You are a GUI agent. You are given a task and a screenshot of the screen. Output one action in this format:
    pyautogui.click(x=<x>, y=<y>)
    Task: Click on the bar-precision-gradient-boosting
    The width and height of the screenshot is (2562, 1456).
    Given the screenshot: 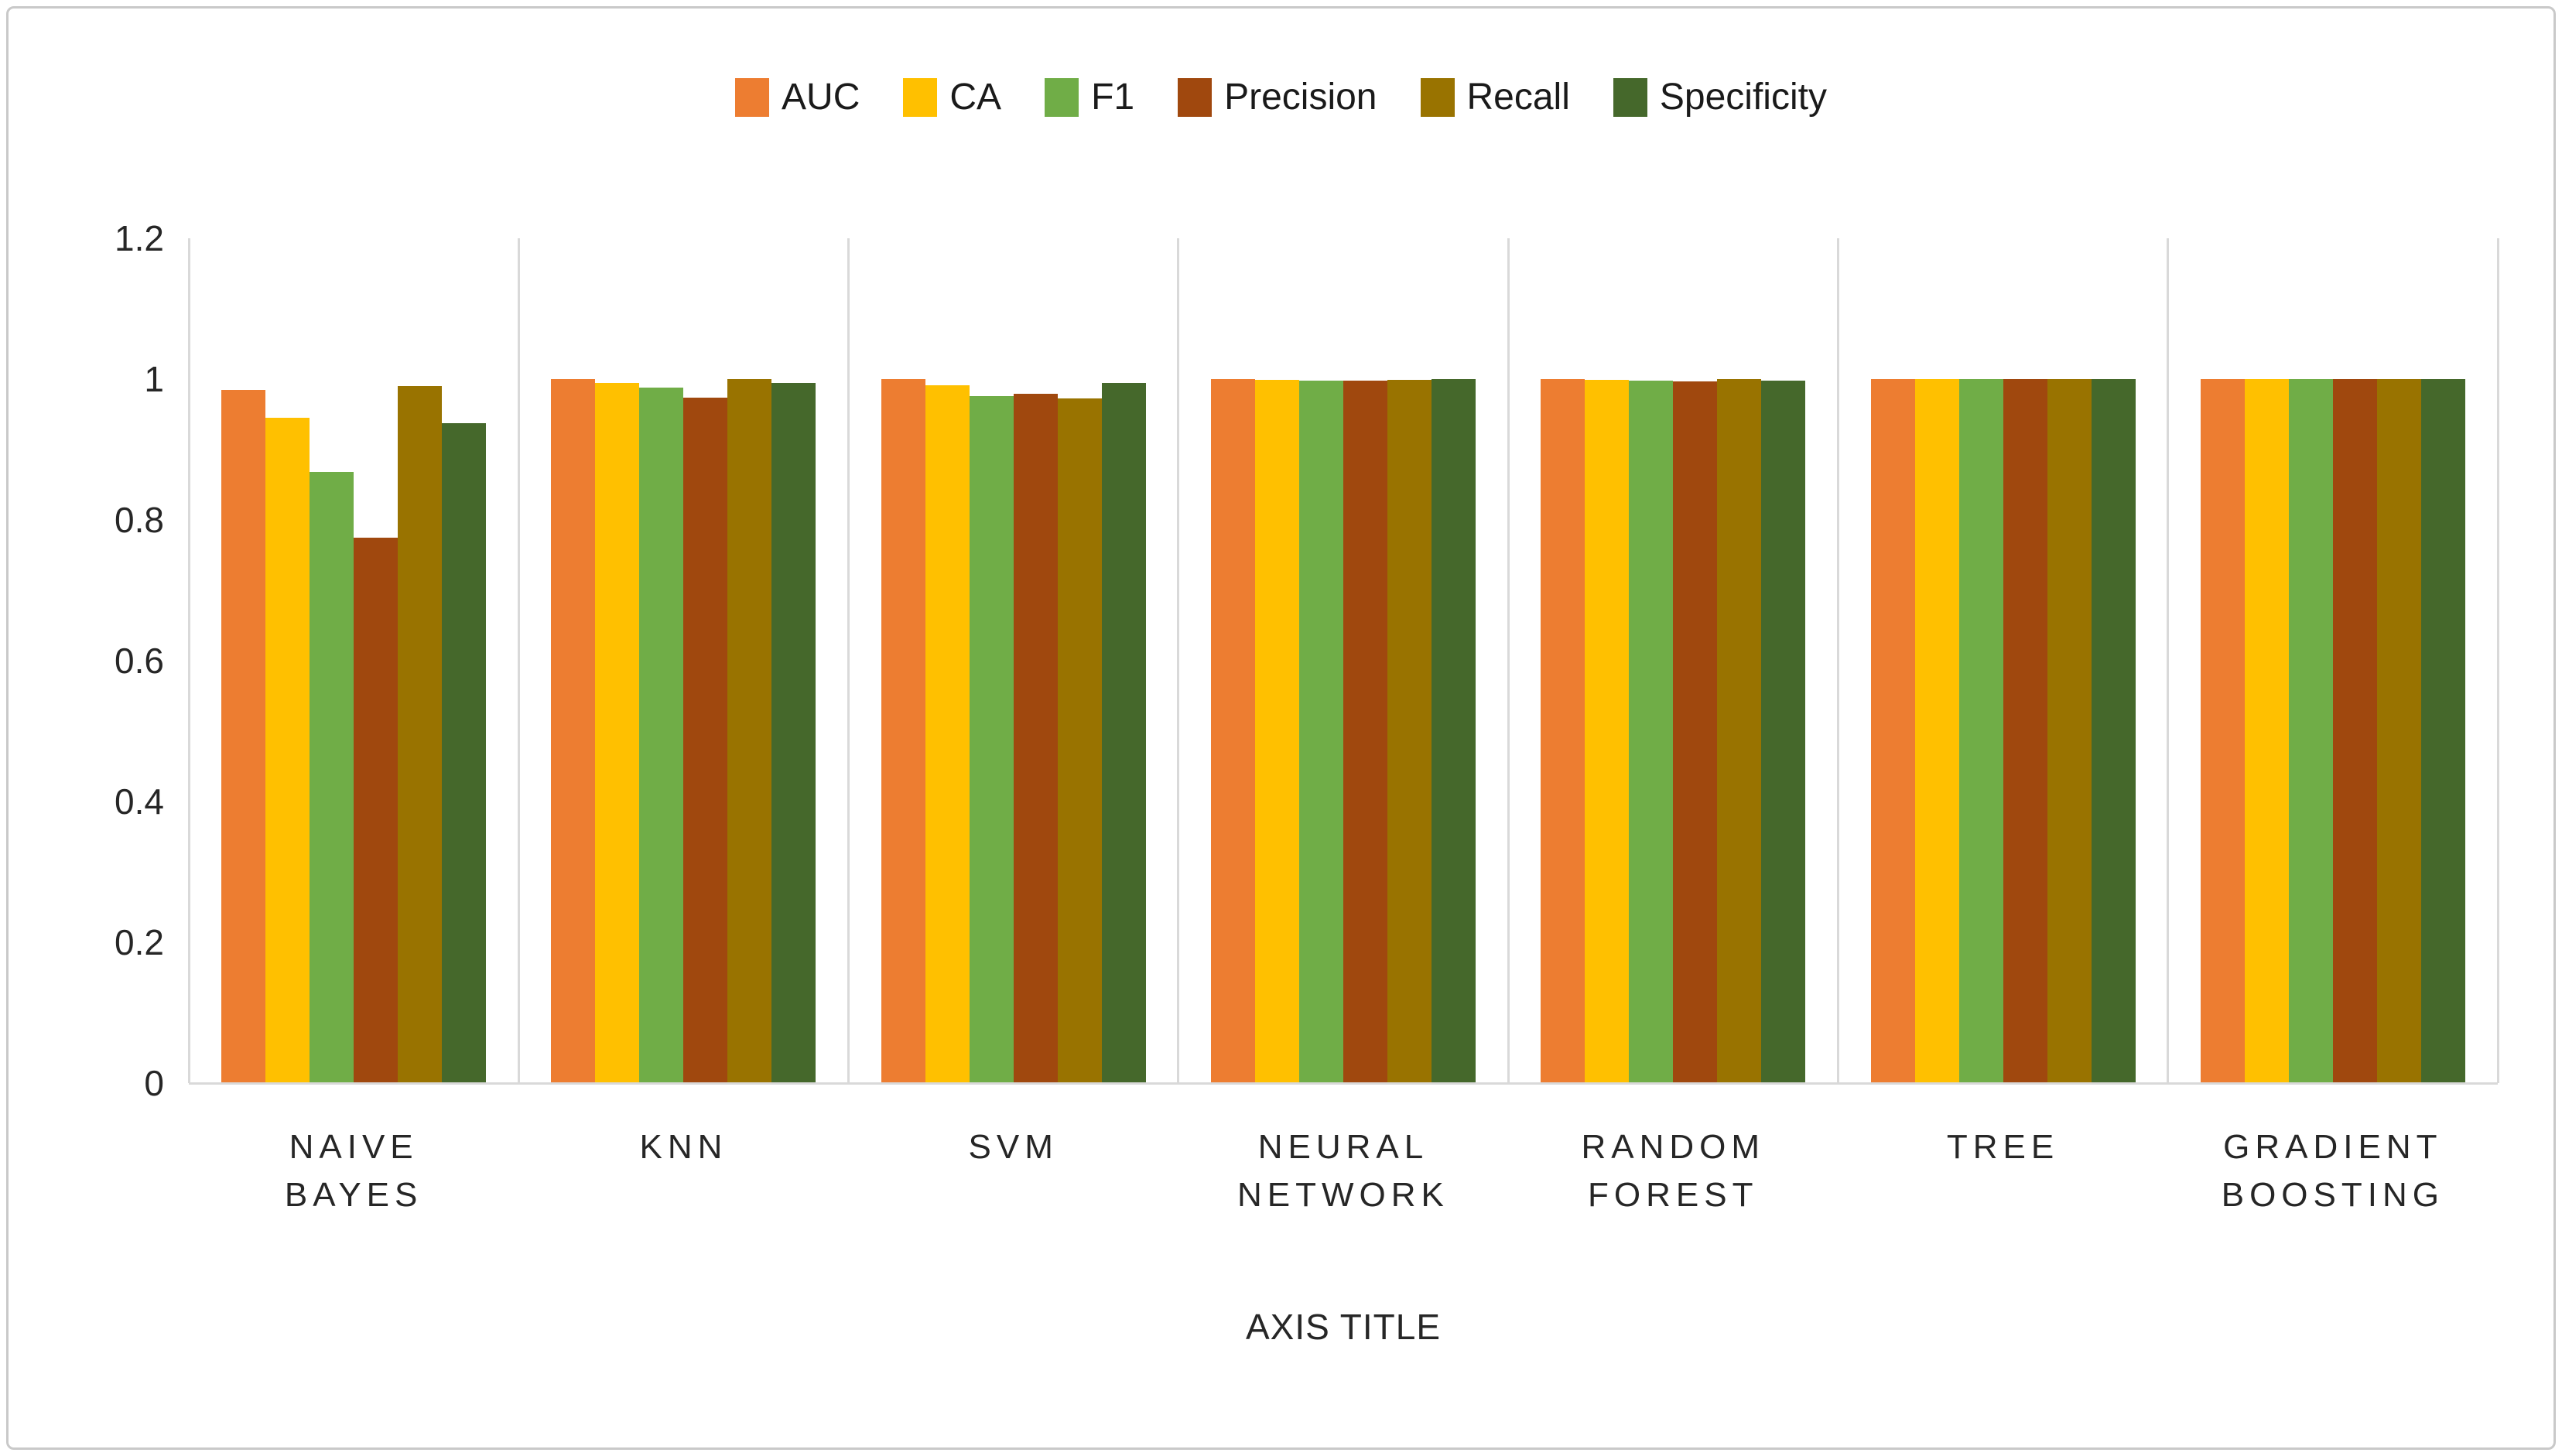 What is the action you would take?
    pyautogui.click(x=2354, y=730)
    